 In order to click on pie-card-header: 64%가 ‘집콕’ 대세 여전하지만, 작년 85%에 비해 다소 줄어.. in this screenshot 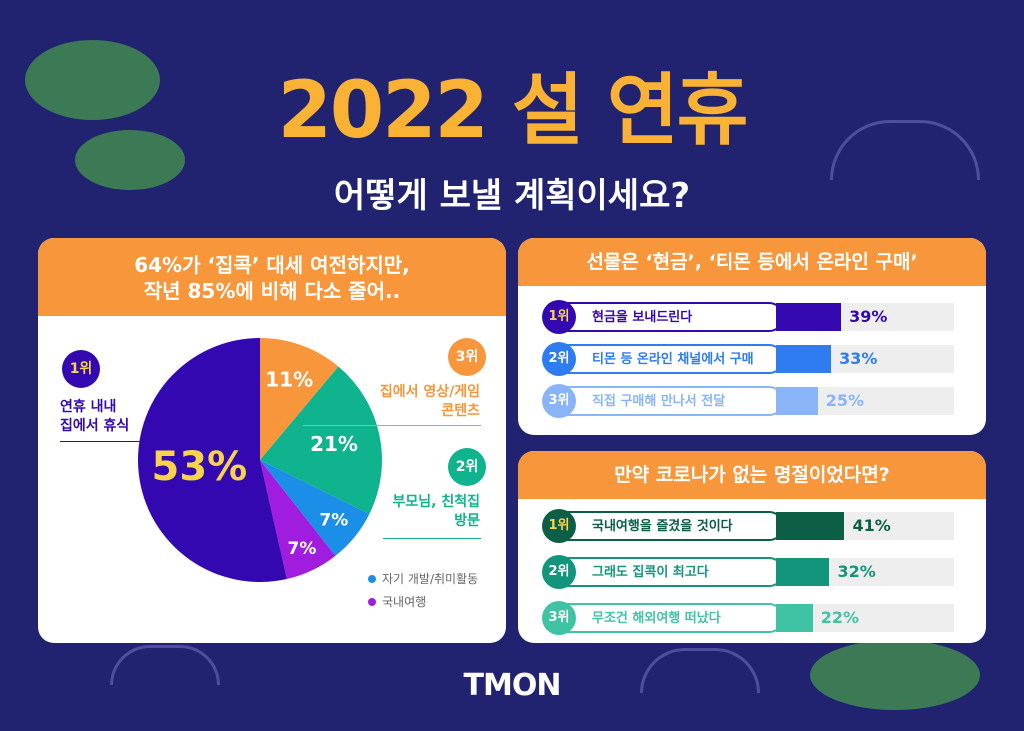, I will do `click(272, 277)`.